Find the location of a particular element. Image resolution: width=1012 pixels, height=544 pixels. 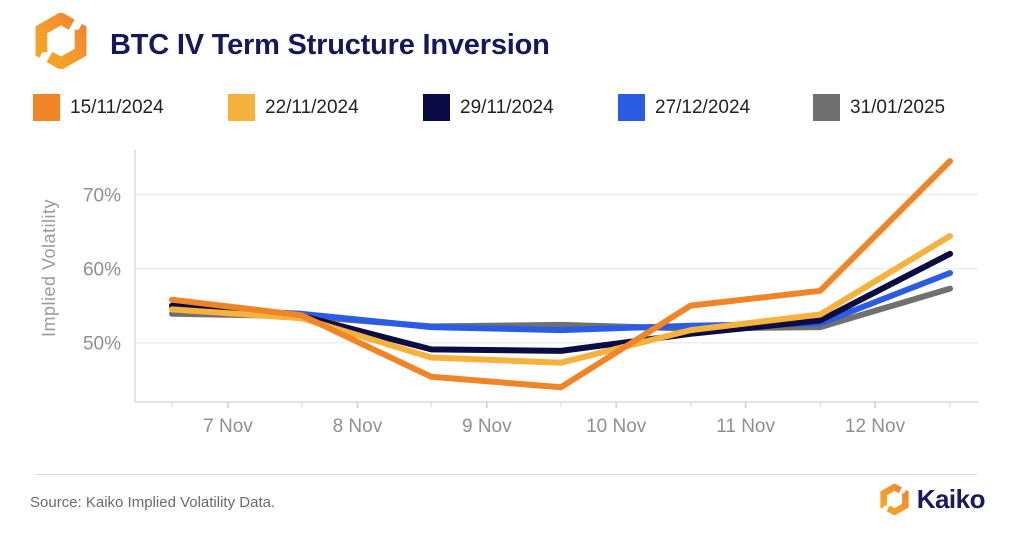

x-tick-label: 12 Nov is located at coordinates (875, 426).